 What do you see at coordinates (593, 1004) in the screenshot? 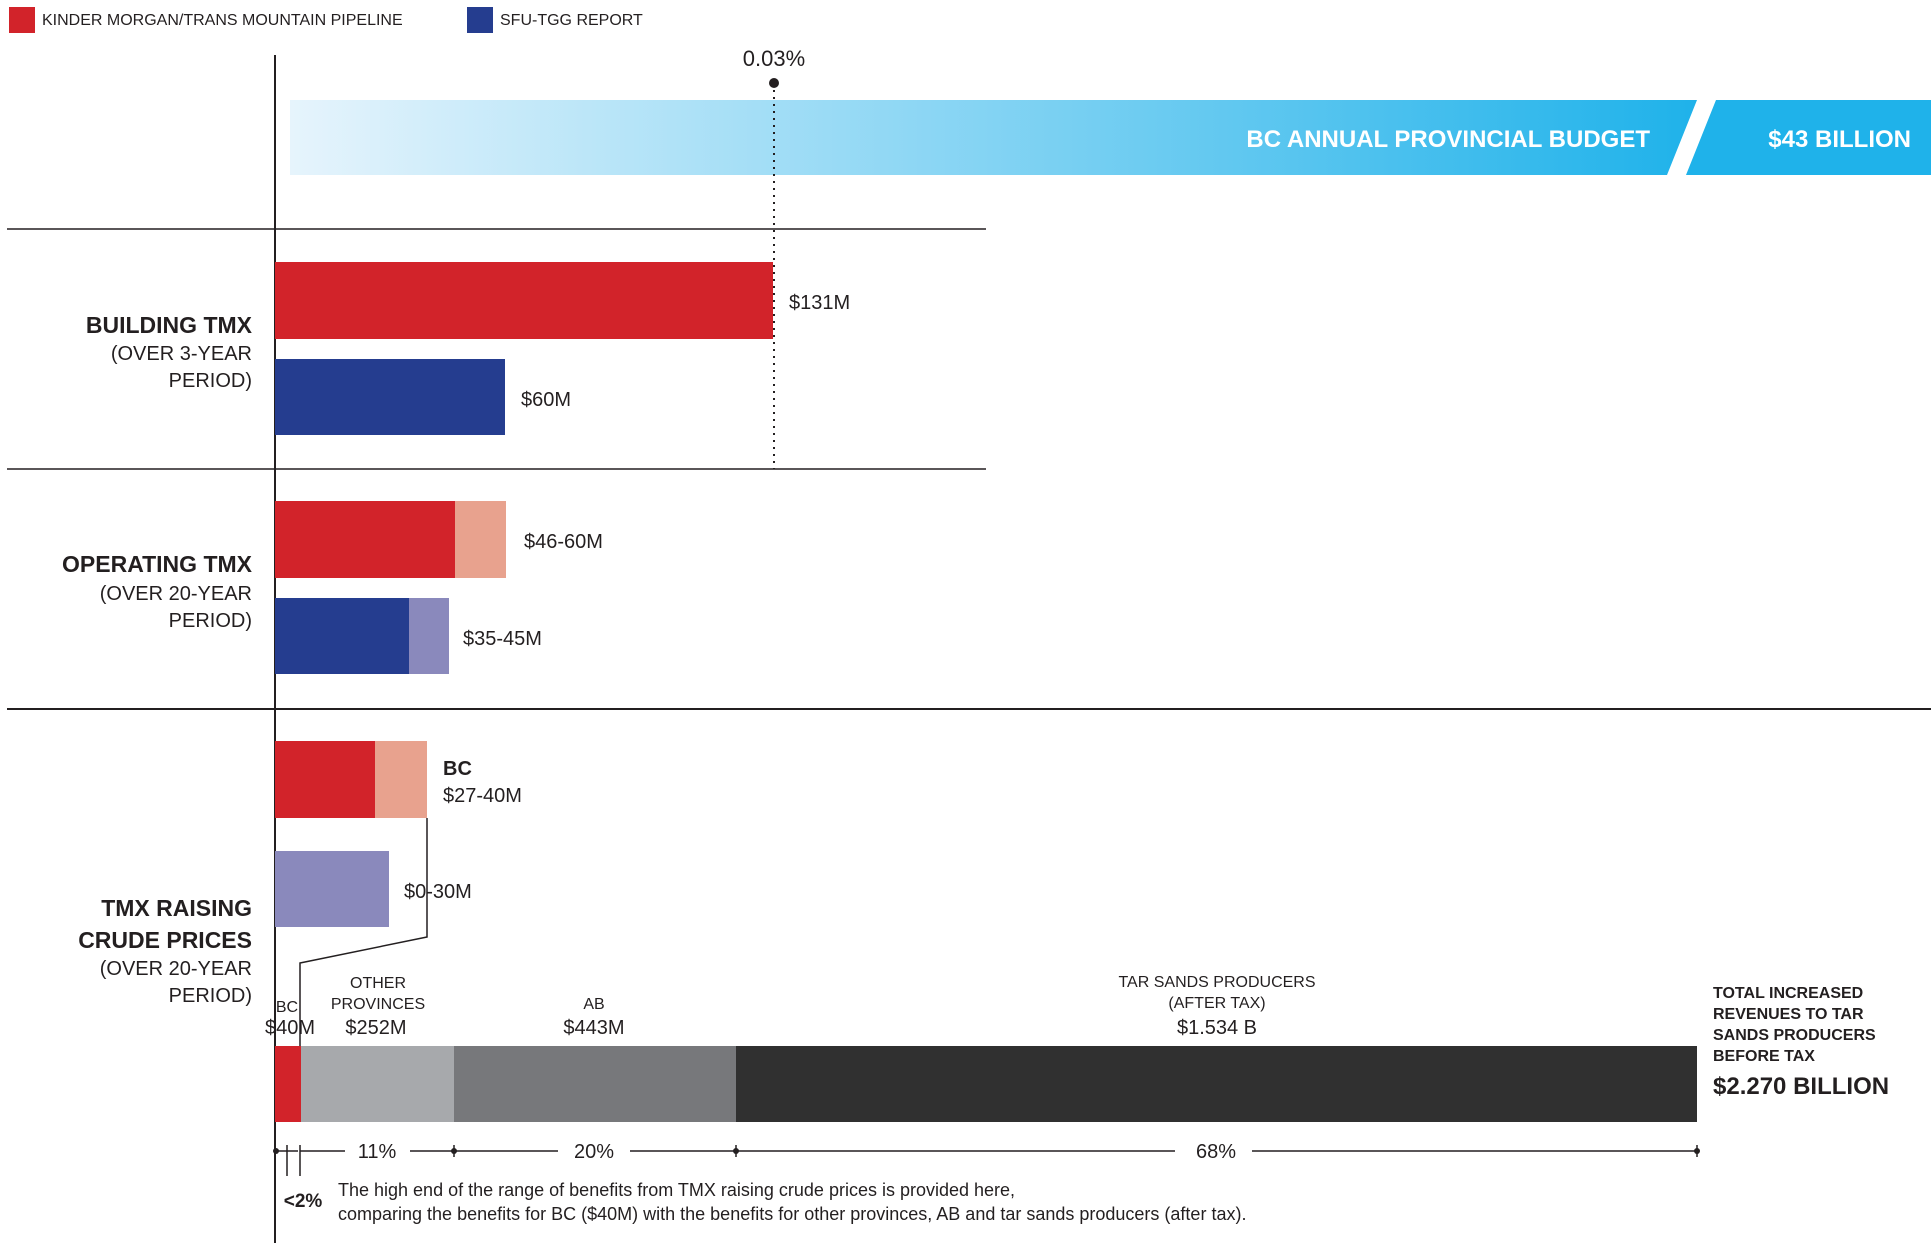
I see `dist-ab-name: AB` at bounding box center [593, 1004].